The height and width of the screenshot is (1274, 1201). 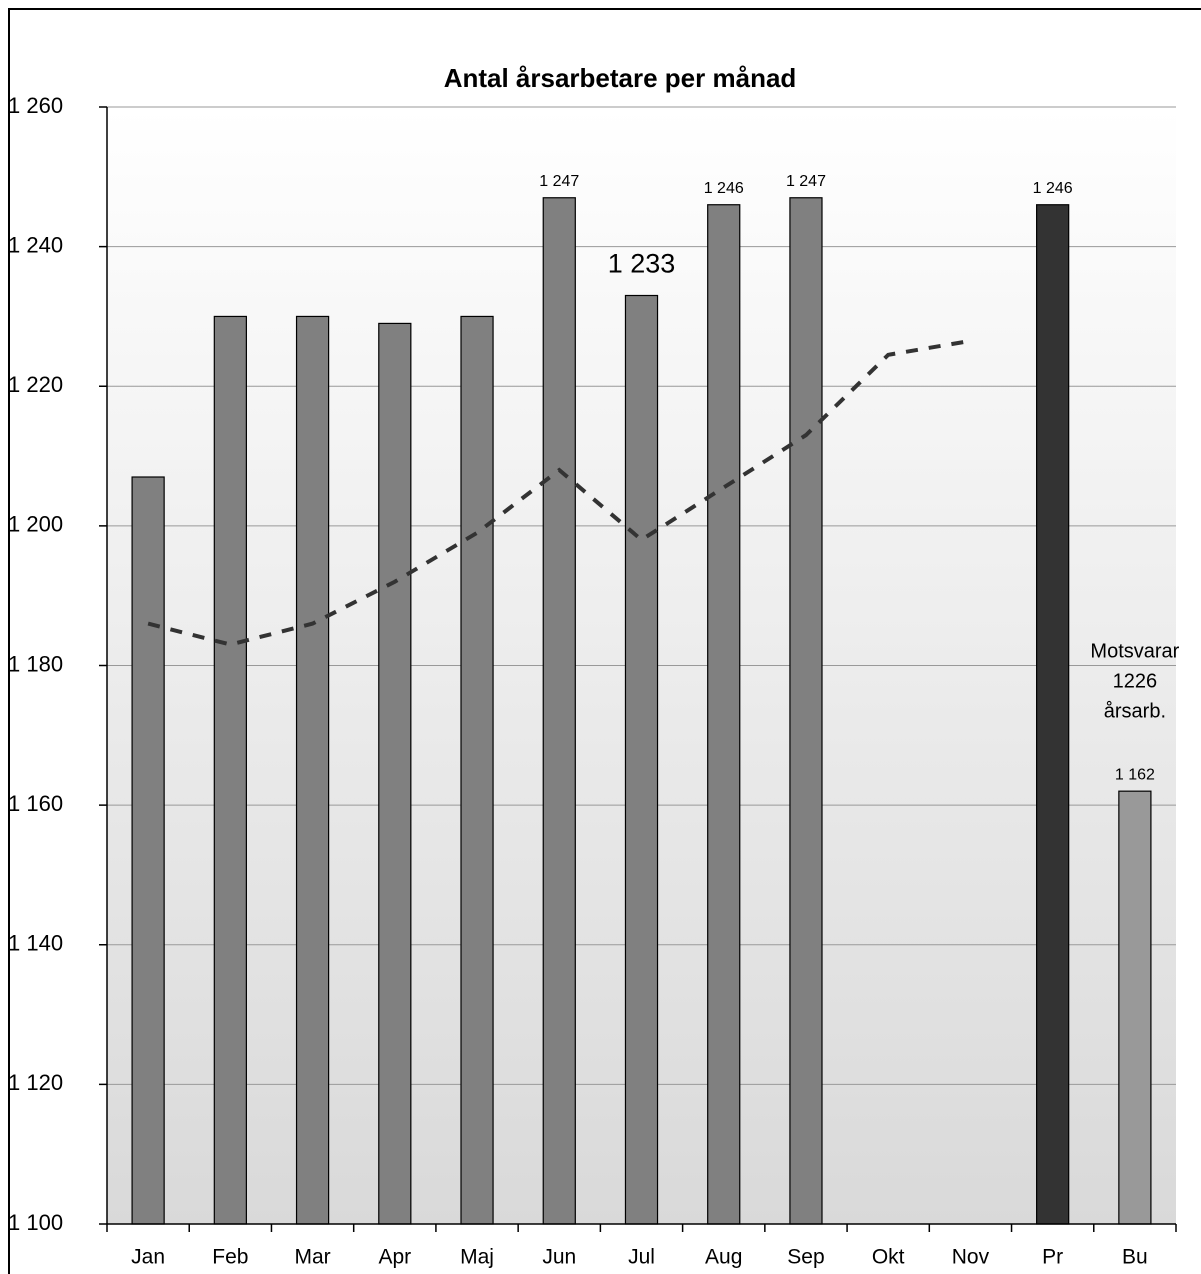 I want to click on x-tick-label: Okt, so click(x=888, y=1257).